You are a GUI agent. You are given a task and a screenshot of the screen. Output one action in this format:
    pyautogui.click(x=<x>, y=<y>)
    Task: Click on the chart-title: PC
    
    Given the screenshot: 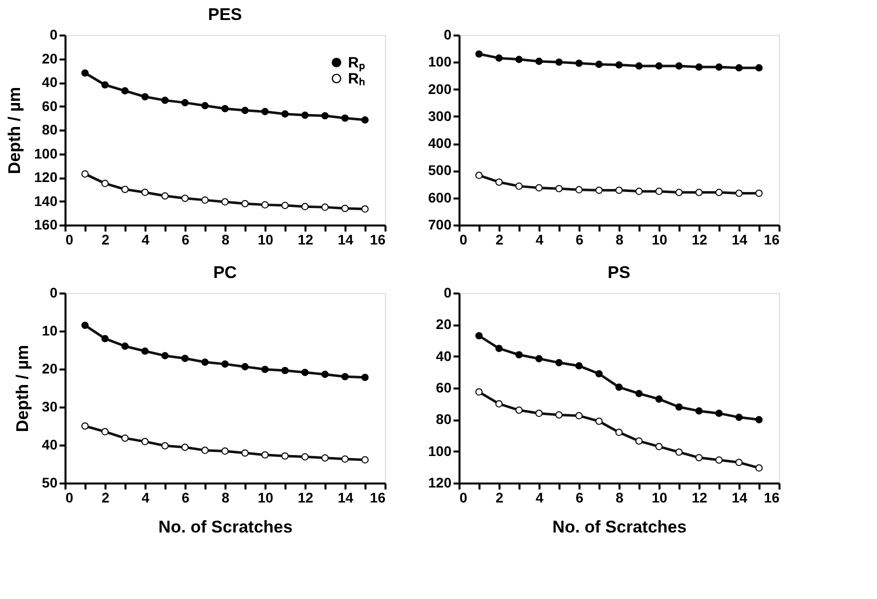 What is the action you would take?
    pyautogui.click(x=225, y=272)
    